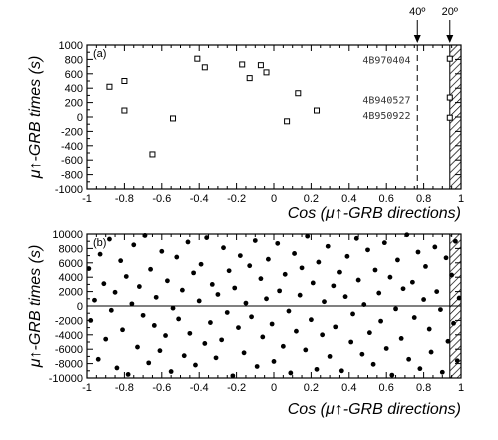  What do you see at coordinates (74, 104) in the screenshot?
I see `panel-a-y-tick-label: 200` at bounding box center [74, 104].